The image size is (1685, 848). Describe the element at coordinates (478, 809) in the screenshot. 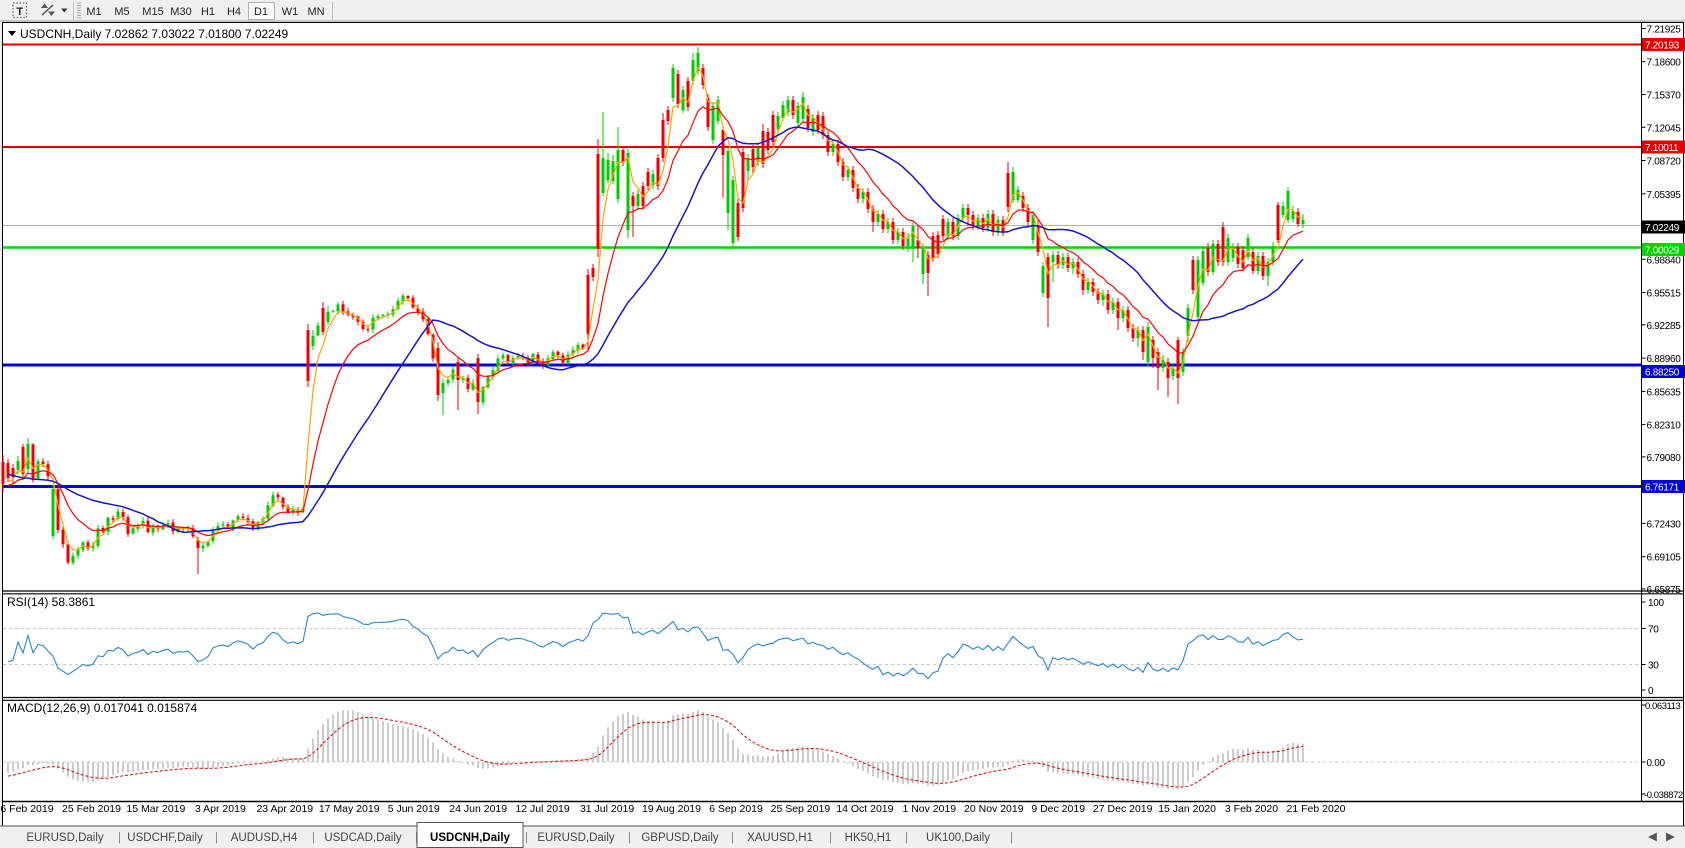

I see `svg-text: 24 Jun 2019` at that location.